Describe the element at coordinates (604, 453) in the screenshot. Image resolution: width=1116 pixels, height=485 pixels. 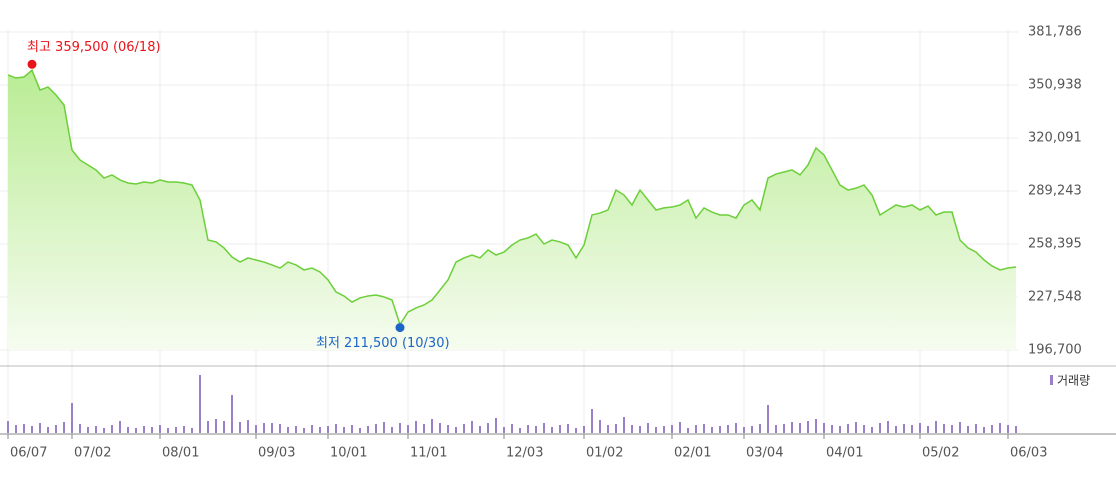
I see `x-tick-label: 01/02` at that location.